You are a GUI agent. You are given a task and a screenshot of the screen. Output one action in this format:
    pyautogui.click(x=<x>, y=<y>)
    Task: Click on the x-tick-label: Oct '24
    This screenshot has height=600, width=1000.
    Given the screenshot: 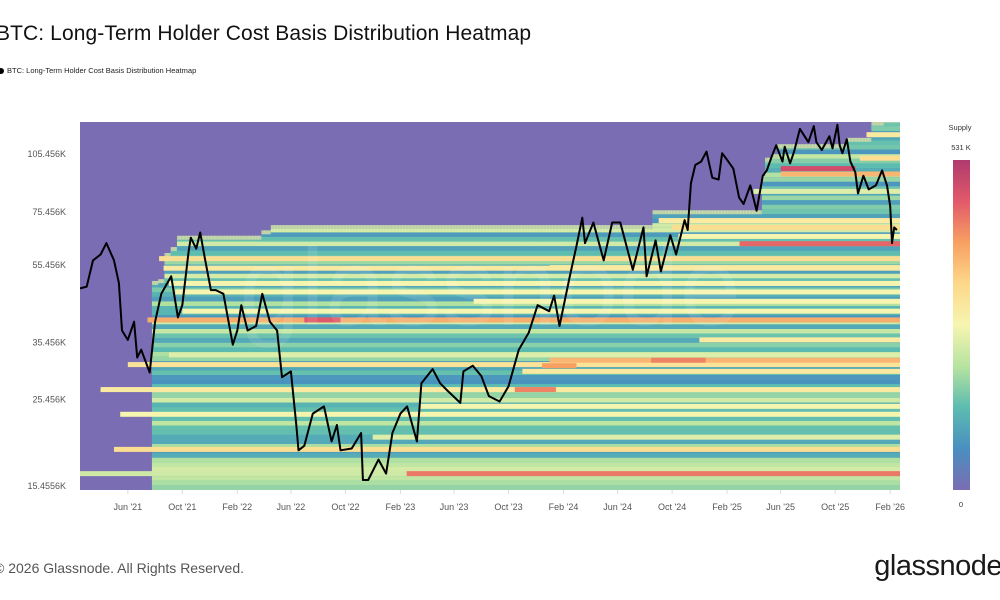 What is the action you would take?
    pyautogui.click(x=672, y=507)
    